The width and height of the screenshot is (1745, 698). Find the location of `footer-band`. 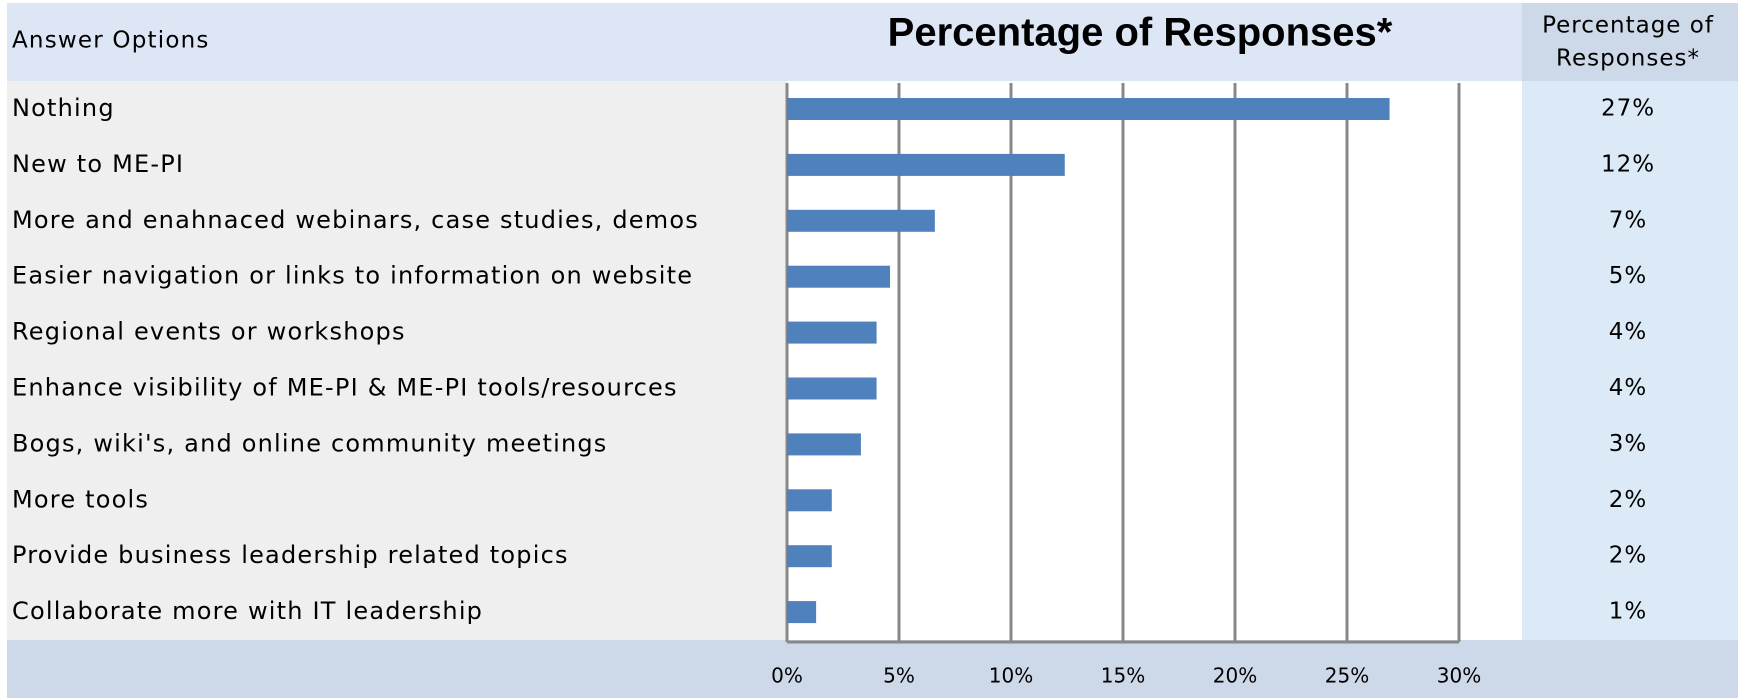

footer-band is located at coordinates (872, 669).